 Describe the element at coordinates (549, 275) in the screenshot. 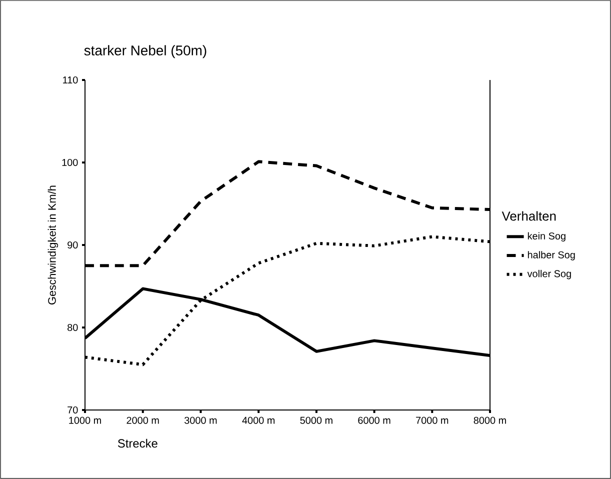

I see `legend-label: voller Sog` at that location.